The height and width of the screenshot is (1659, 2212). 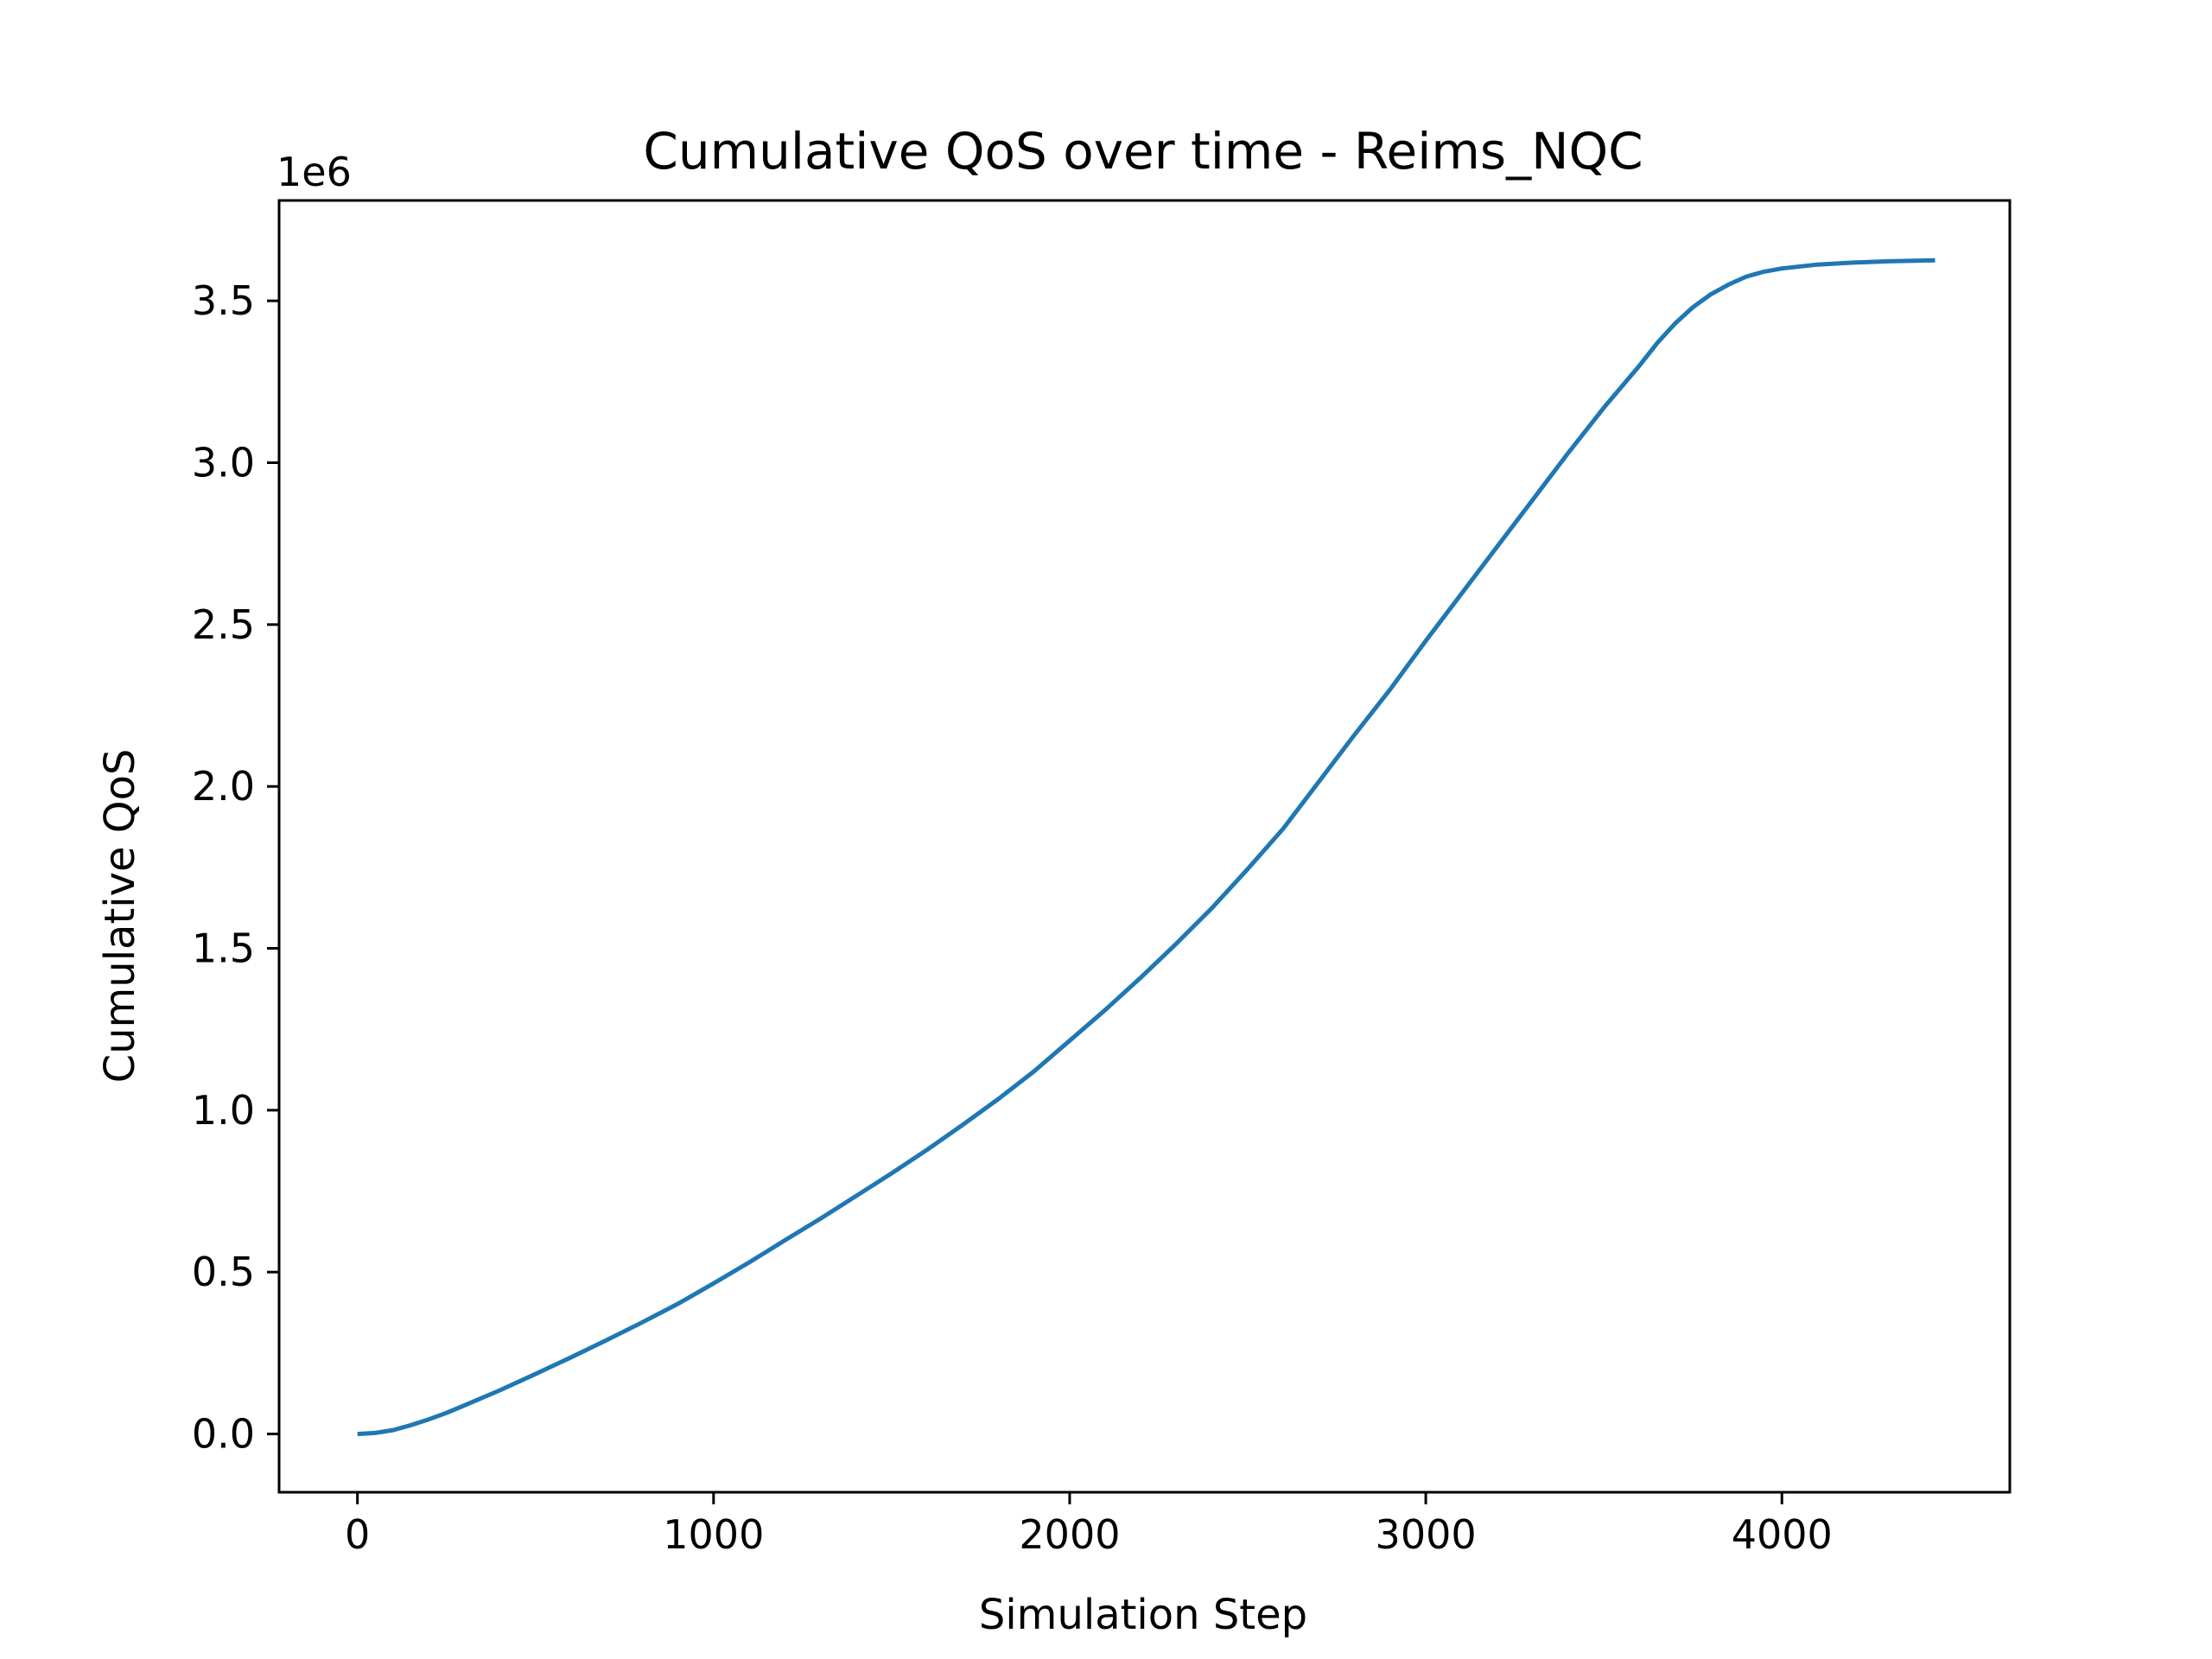 What do you see at coordinates (223, 1434) in the screenshot?
I see `y-tick-label: 0.0` at bounding box center [223, 1434].